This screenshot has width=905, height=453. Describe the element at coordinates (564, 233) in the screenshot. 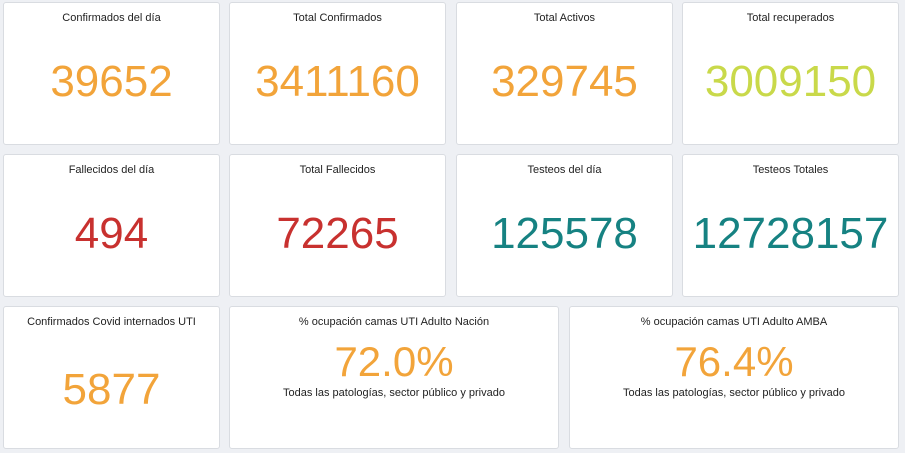

I see `card-value: 125578` at that location.